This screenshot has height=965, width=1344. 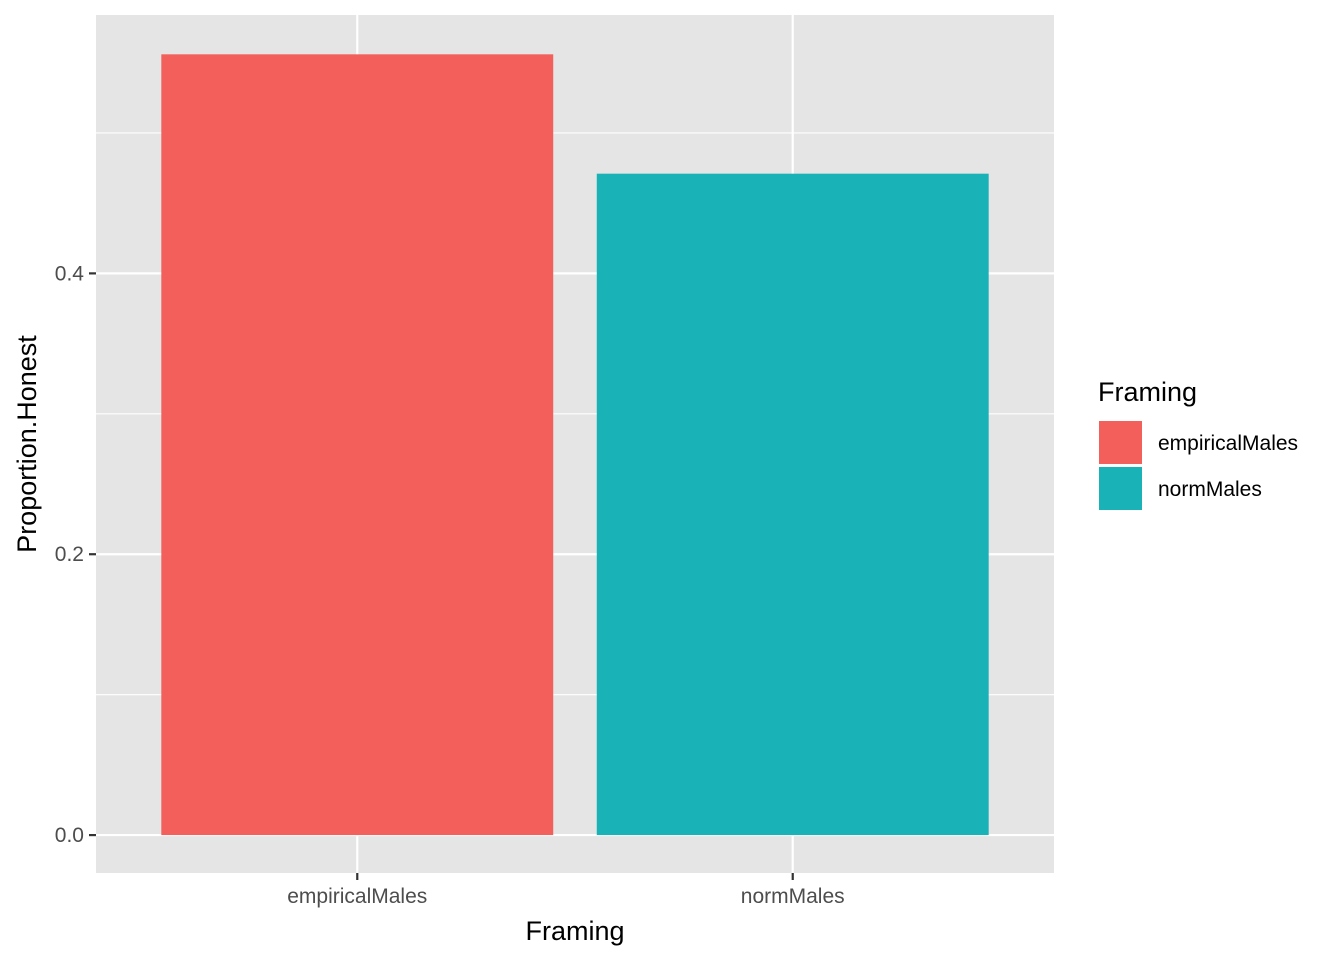 I want to click on y-tick-label: 0.2, so click(x=69, y=554).